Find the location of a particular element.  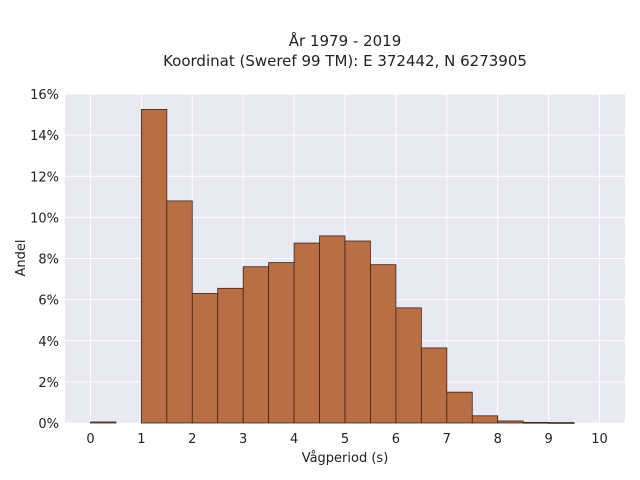

y-tick-label: 6% is located at coordinates (48, 301).